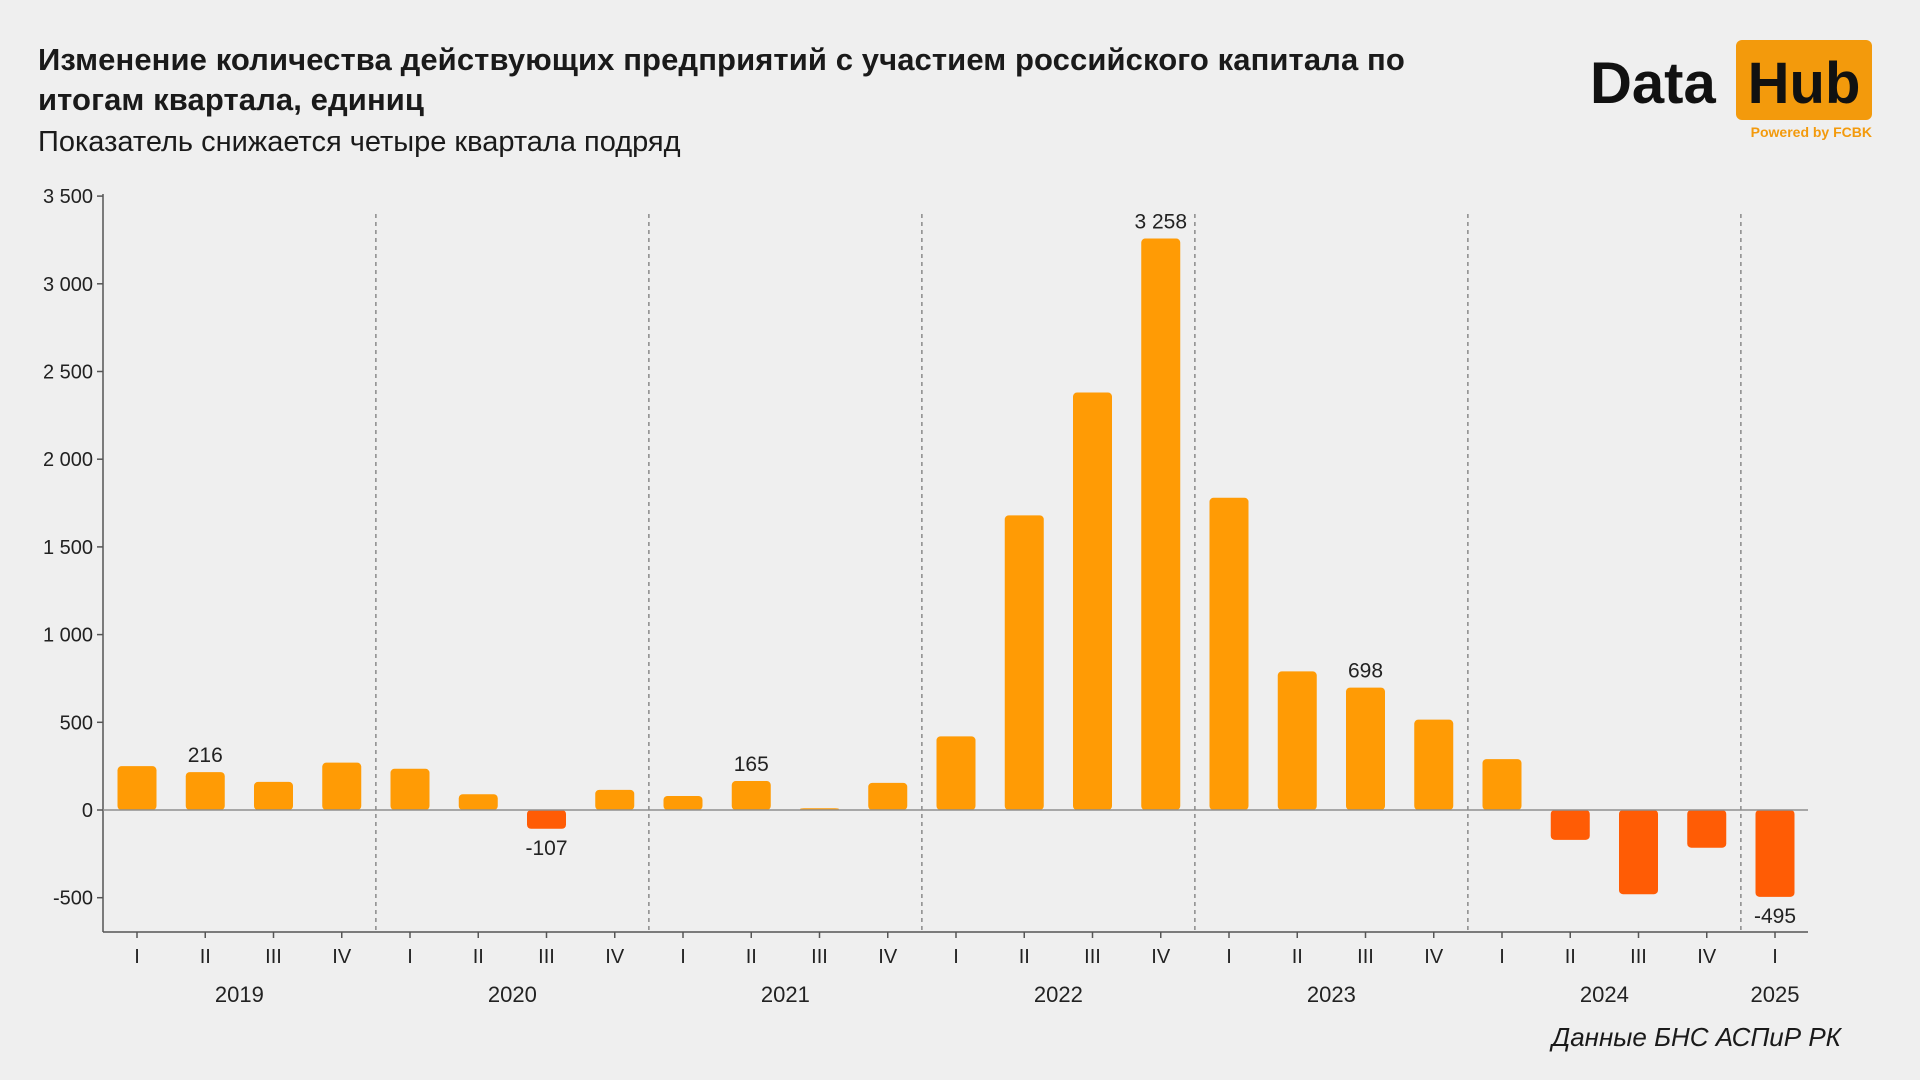 Image resolution: width=1920 pixels, height=1080 pixels. I want to click on y-tick-label: 2 000, so click(68, 460).